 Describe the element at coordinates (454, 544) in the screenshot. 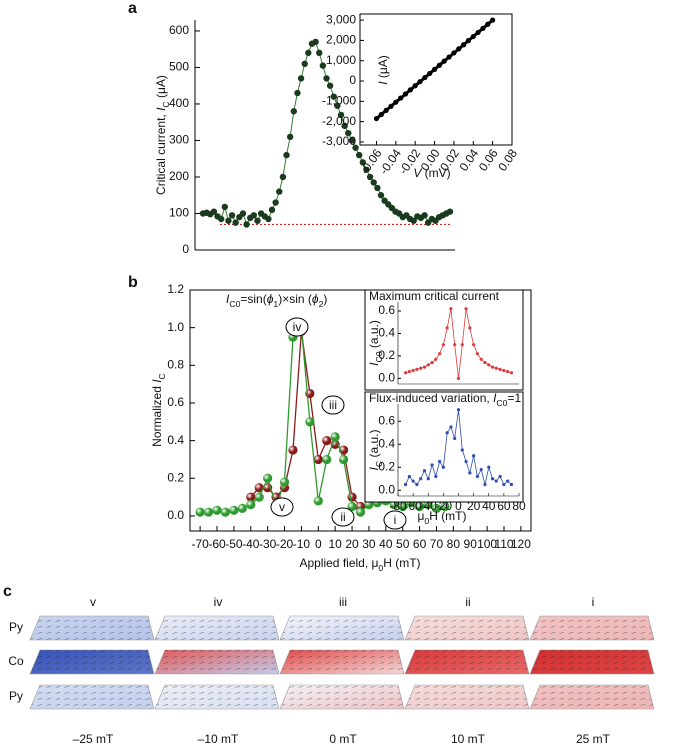

I see `x-tick-label: 80` at that location.